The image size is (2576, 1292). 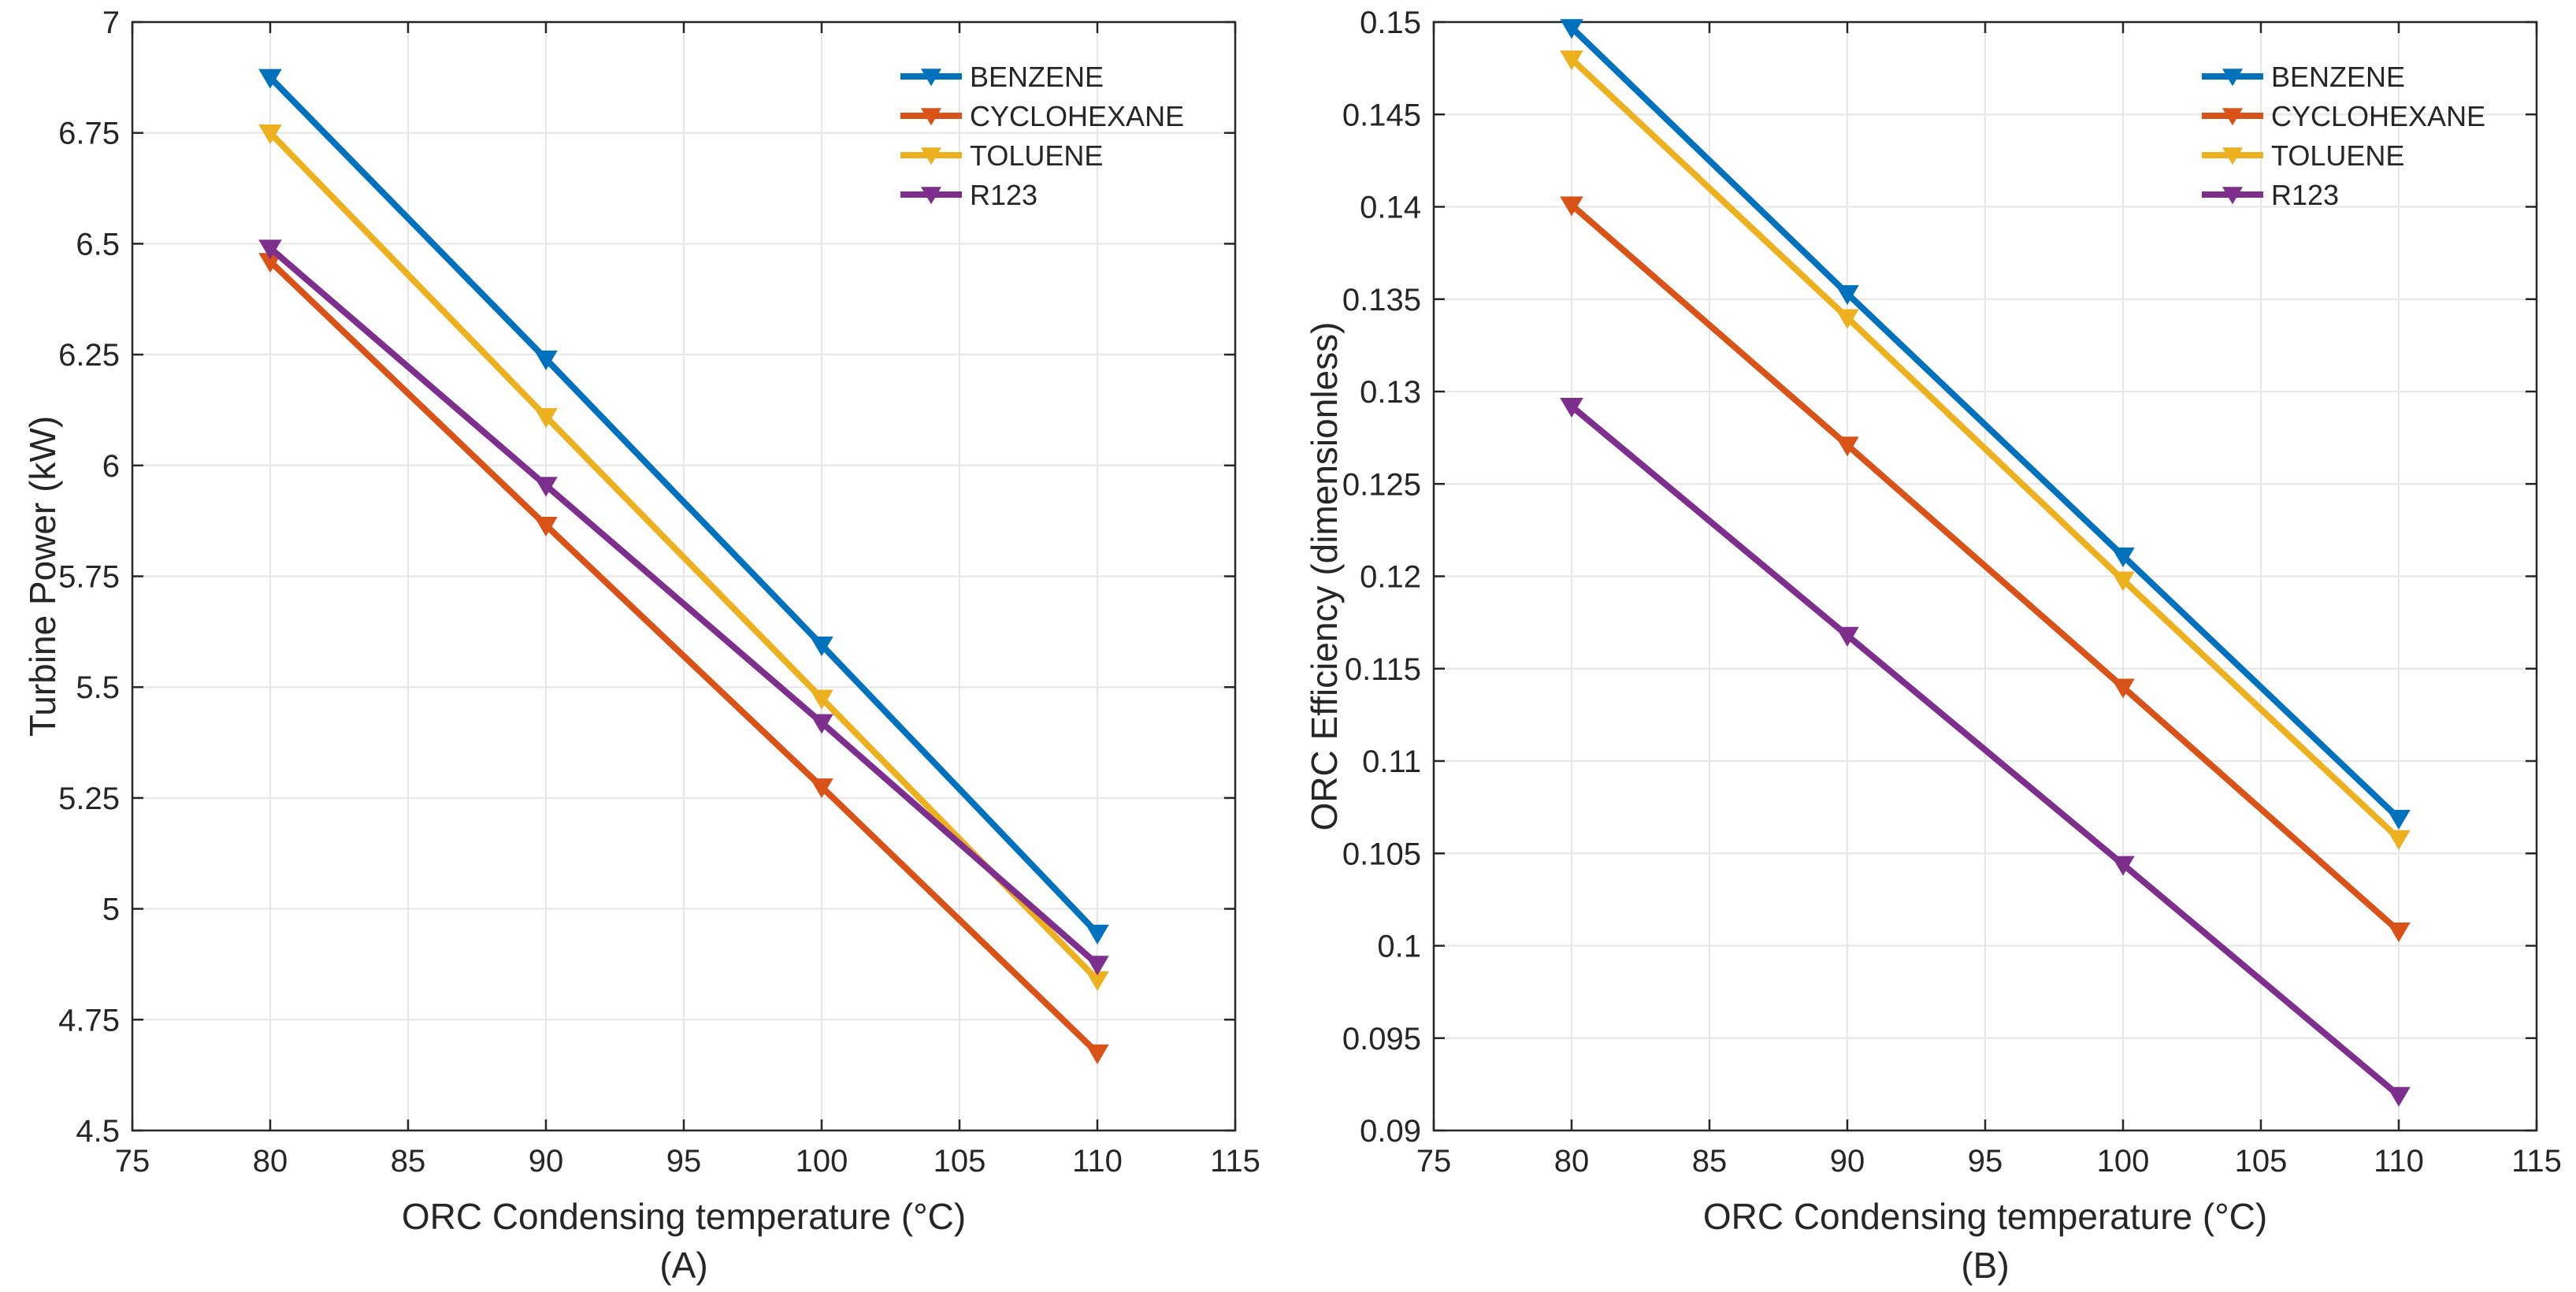 What do you see at coordinates (684, 1216) in the screenshot?
I see `x-axis-label: ORC Condensing temperature (°C)` at bounding box center [684, 1216].